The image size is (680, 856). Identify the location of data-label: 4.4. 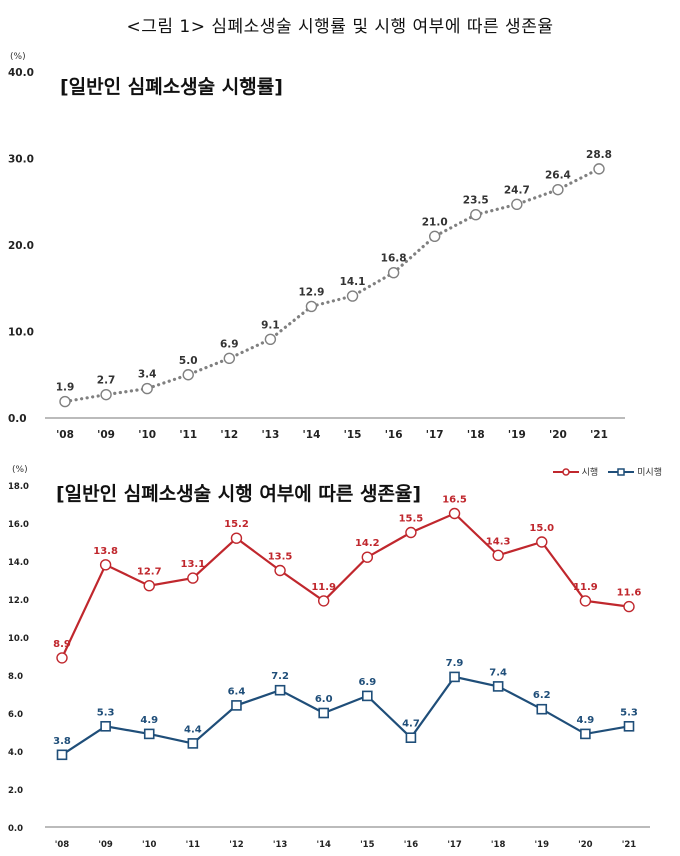
(193, 729).